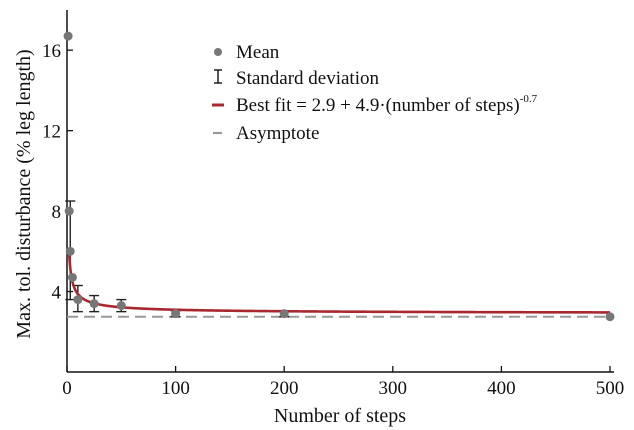 The height and width of the screenshot is (430, 634). What do you see at coordinates (393, 388) in the screenshot?
I see `x-tick-label: 300` at bounding box center [393, 388].